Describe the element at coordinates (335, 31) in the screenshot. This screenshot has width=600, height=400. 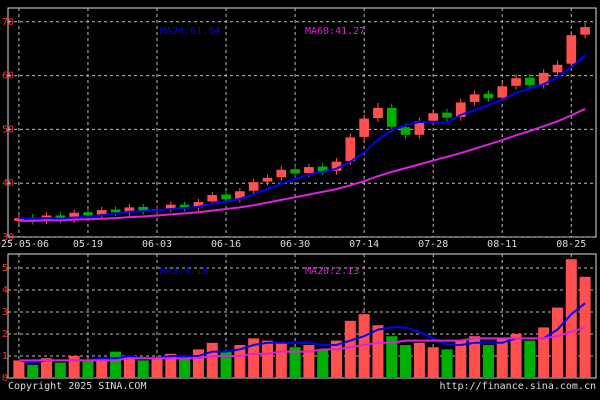
I see `ma-label: MA60:41.27` at that location.